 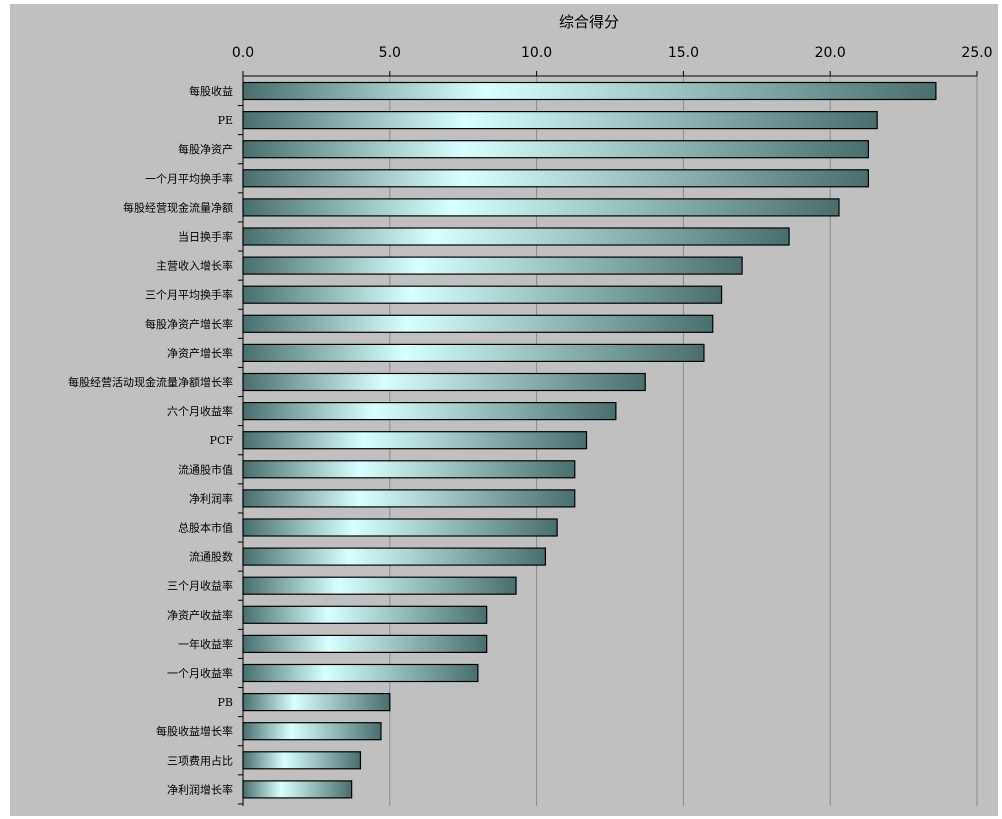 I want to click on x-tick-label: 5.0, so click(x=390, y=53).